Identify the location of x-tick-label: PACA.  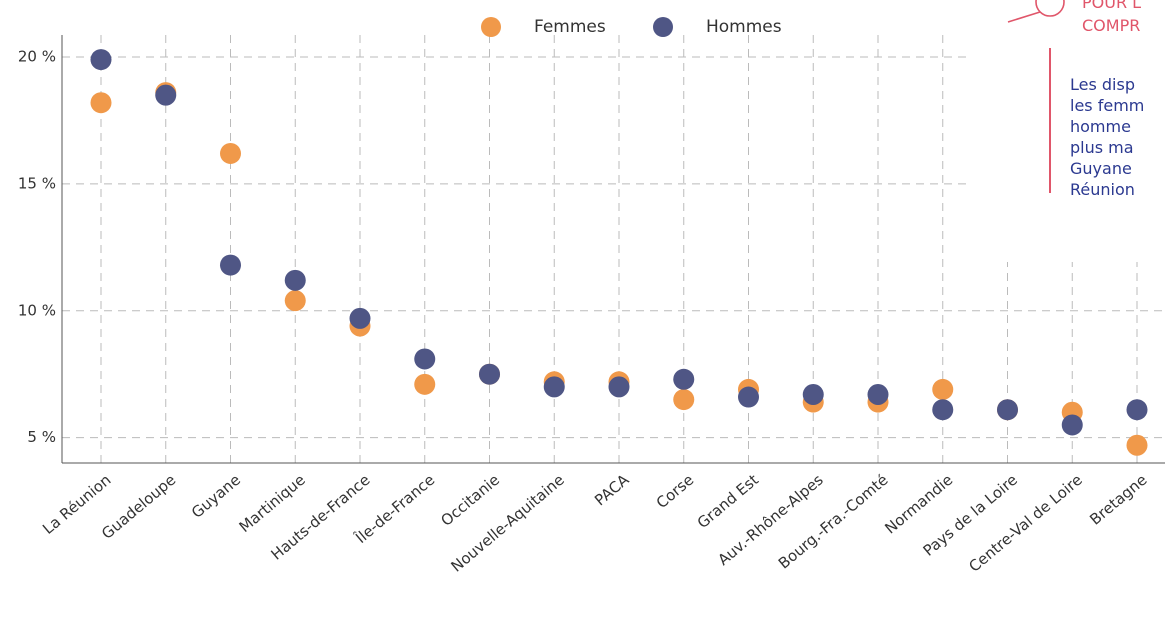
(612, 489).